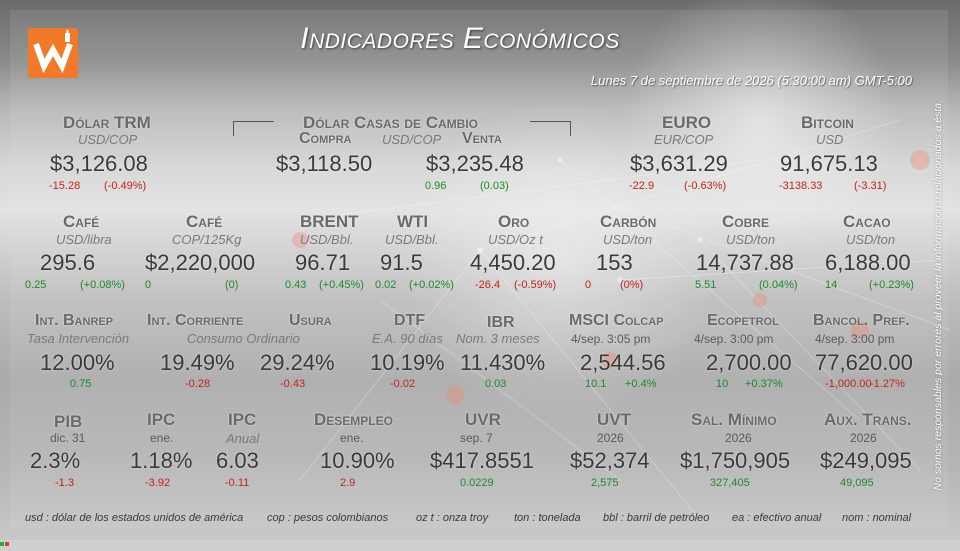  What do you see at coordinates (868, 262) in the screenshot?
I see `indicator-value: 6,188.00` at bounding box center [868, 262].